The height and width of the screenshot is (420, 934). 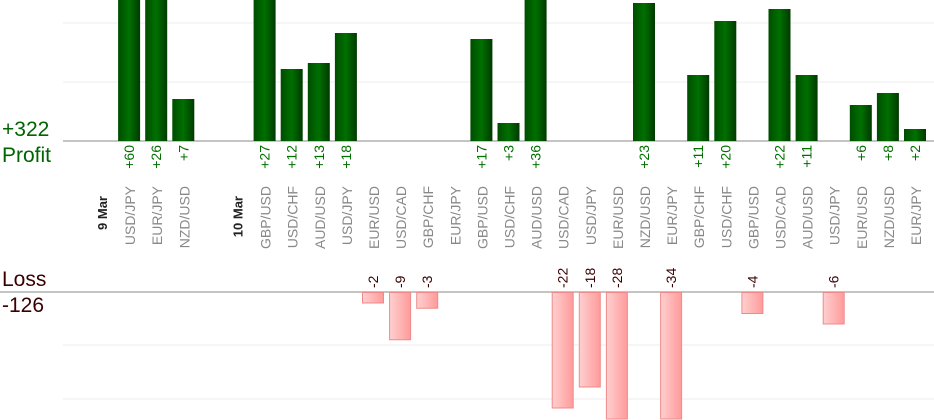 What do you see at coordinates (129, 157) in the screenshot?
I see `profit-value-label: +60` at bounding box center [129, 157].